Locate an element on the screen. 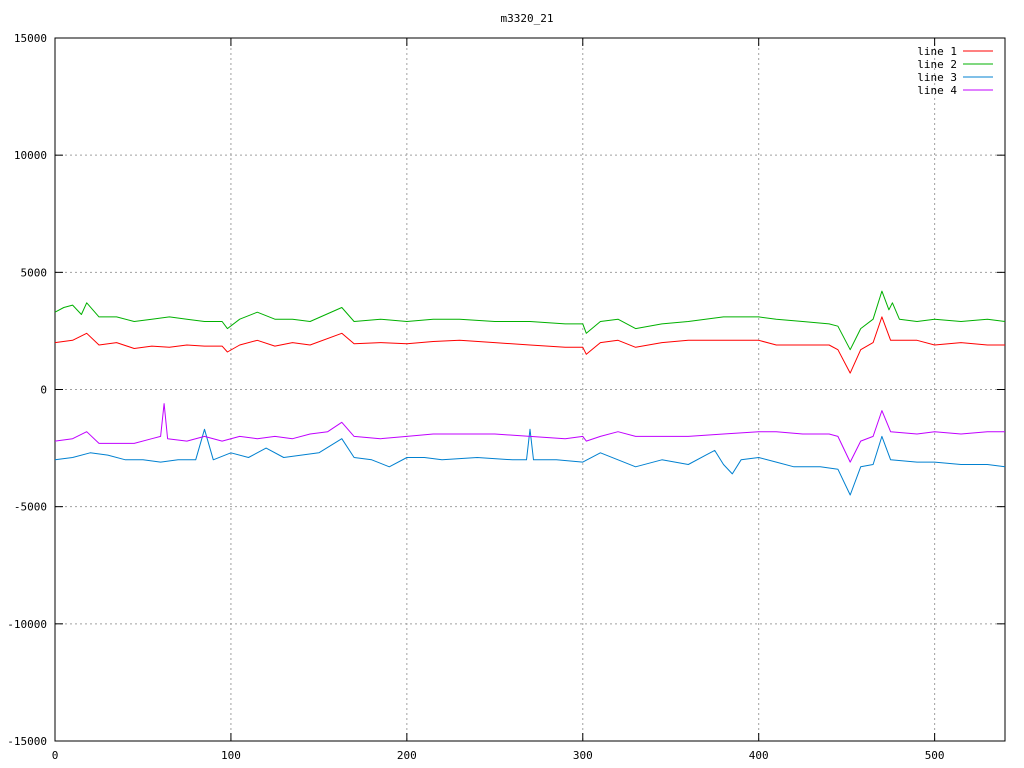 The height and width of the screenshot is (768, 1024). legend-label: line 2 is located at coordinates (937, 64).